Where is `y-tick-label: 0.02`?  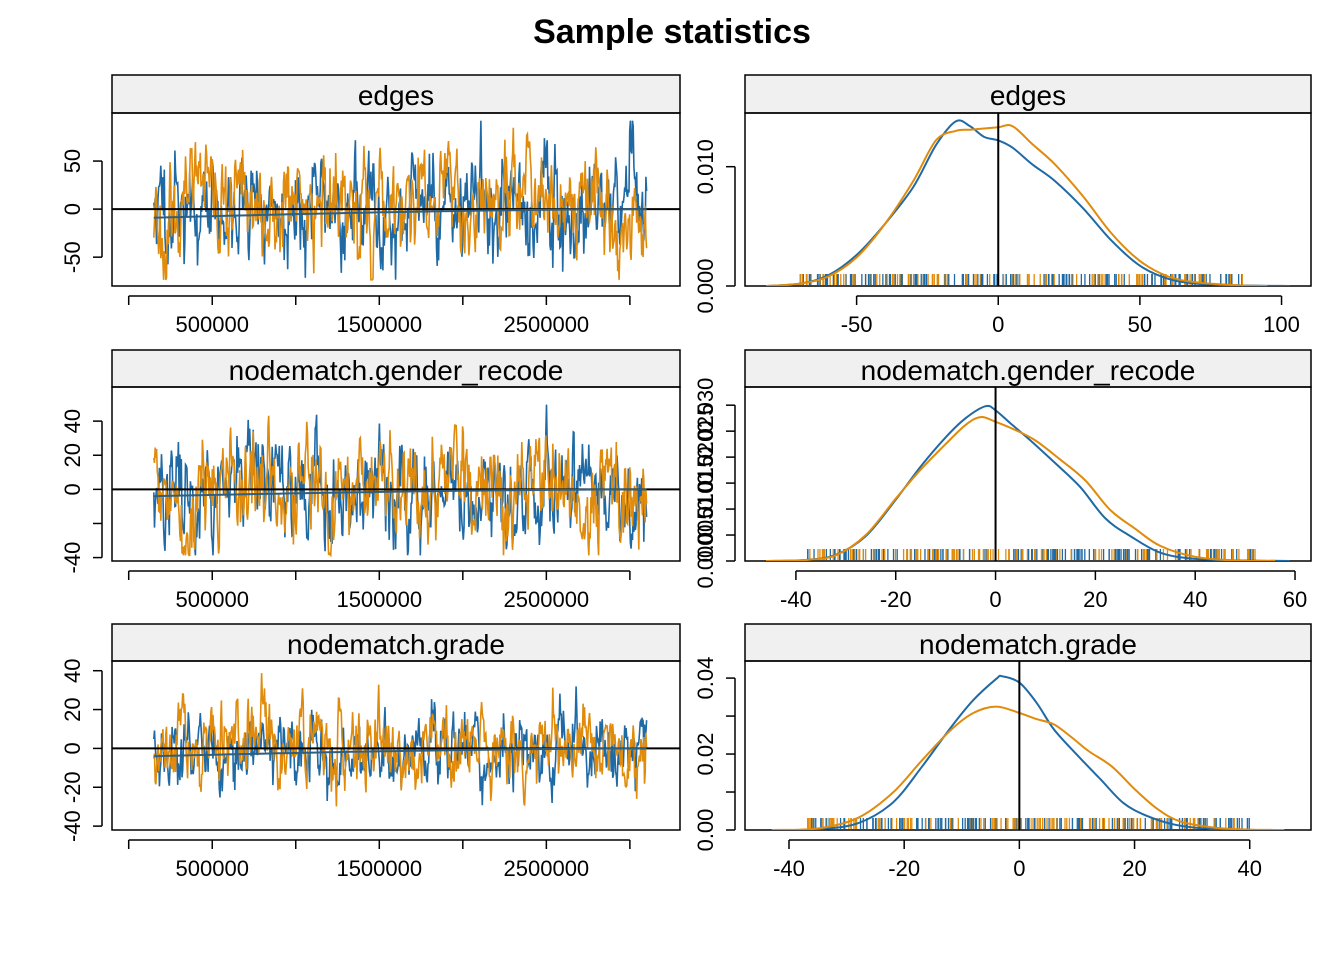 y-tick-label: 0.02 is located at coordinates (705, 754).